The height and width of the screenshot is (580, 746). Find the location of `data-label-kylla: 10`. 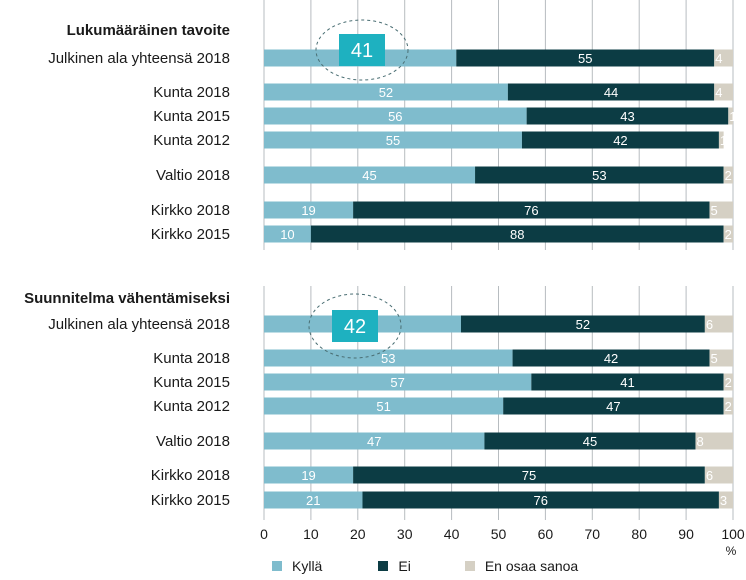

data-label-kylla: 10 is located at coordinates (287, 234).